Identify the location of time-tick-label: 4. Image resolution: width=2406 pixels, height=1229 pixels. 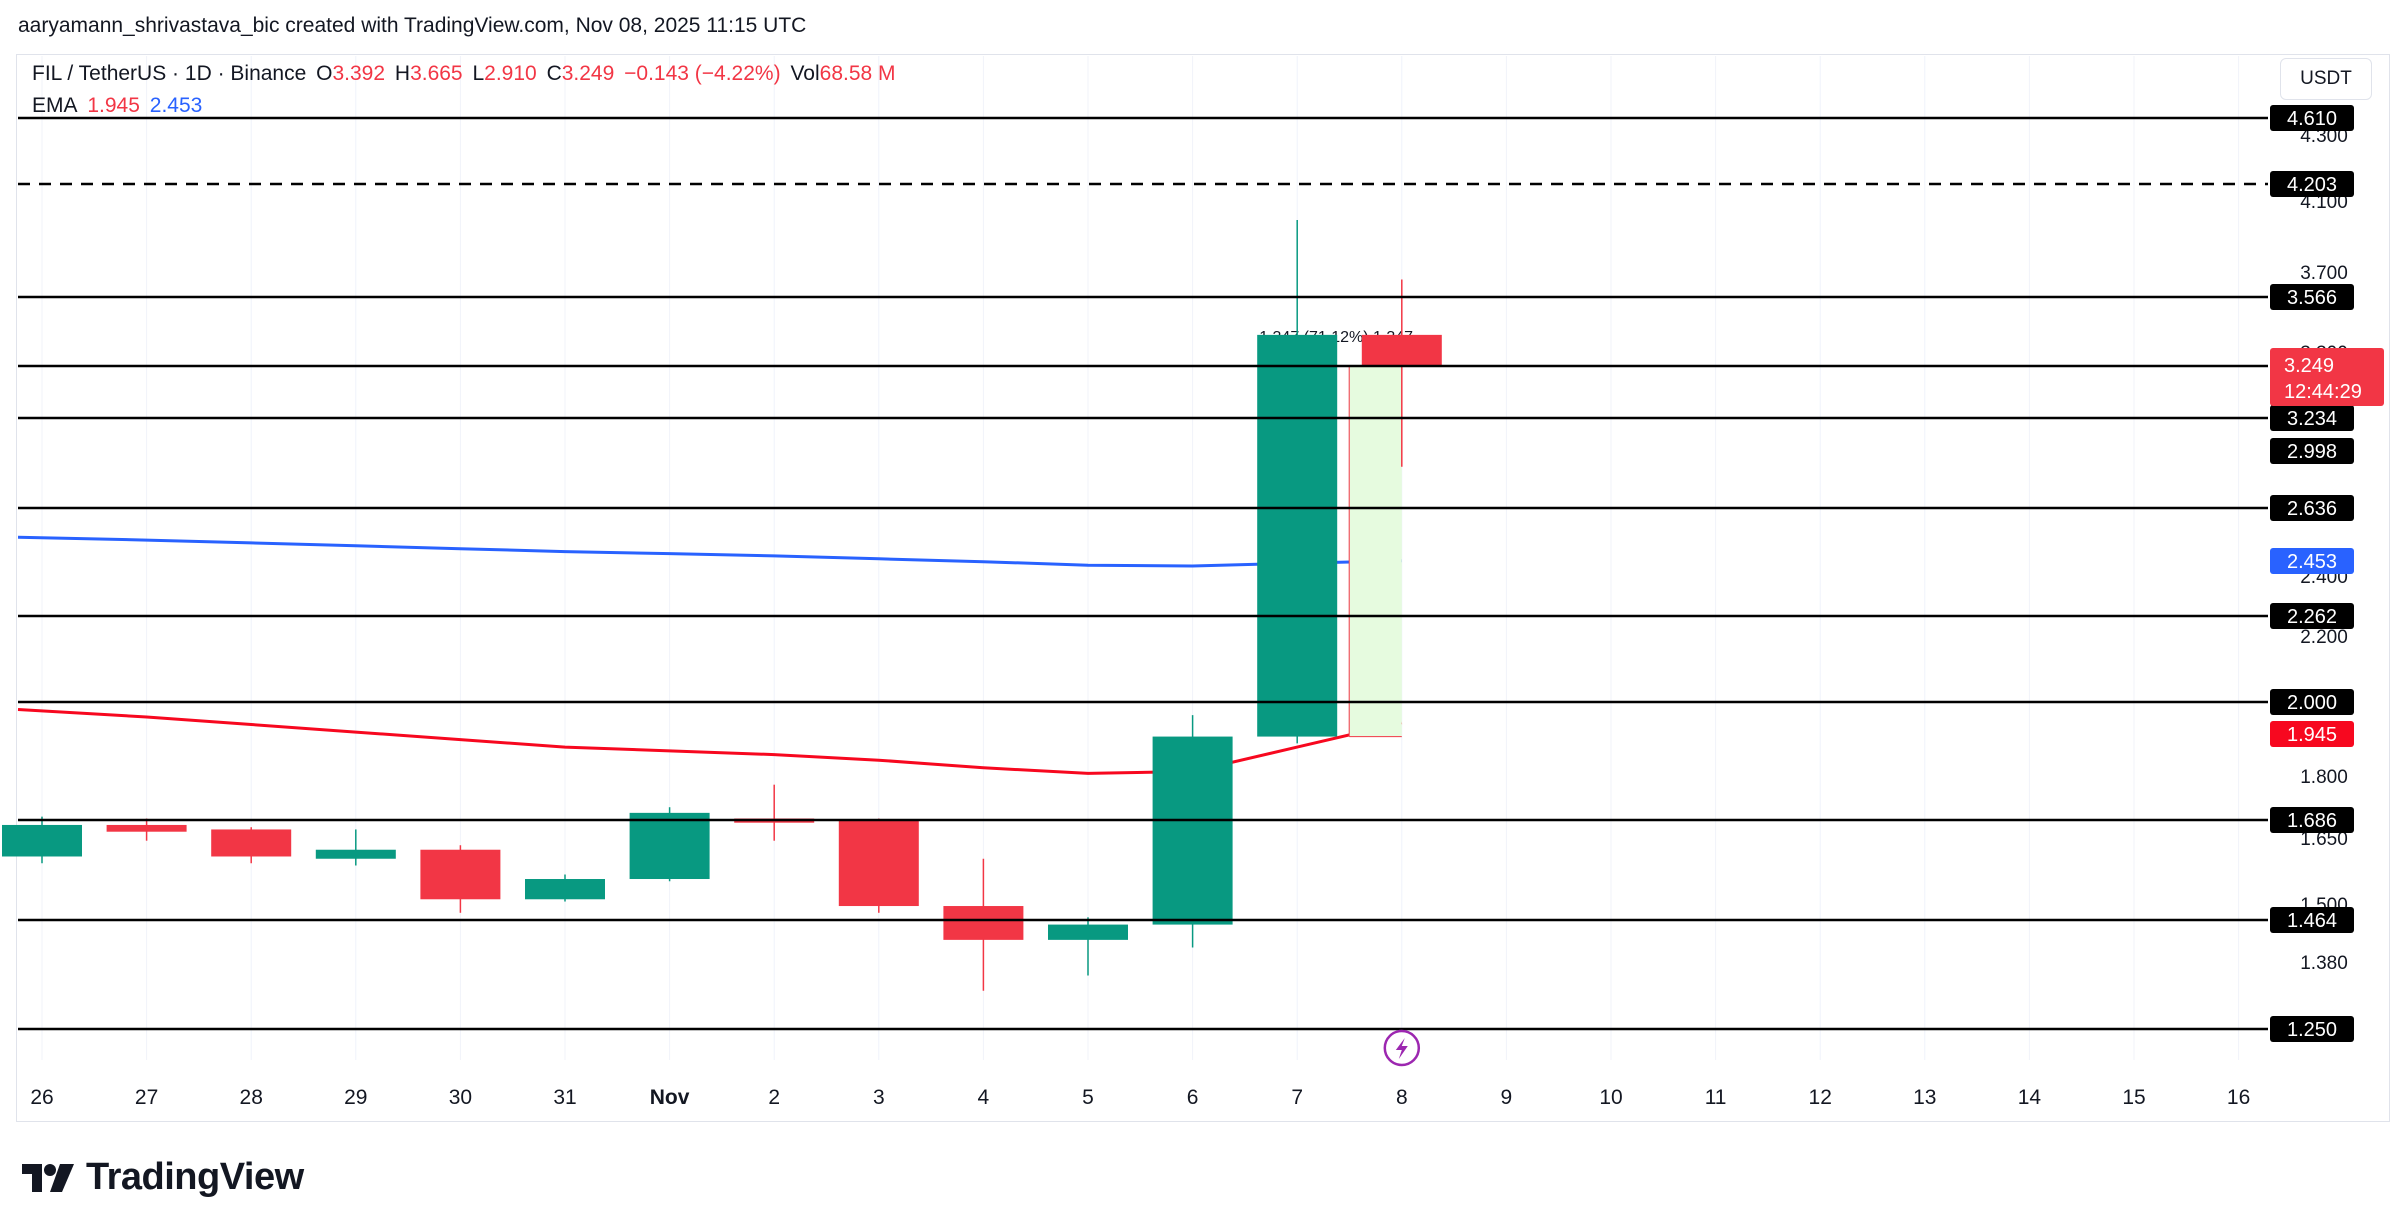
(984, 1097).